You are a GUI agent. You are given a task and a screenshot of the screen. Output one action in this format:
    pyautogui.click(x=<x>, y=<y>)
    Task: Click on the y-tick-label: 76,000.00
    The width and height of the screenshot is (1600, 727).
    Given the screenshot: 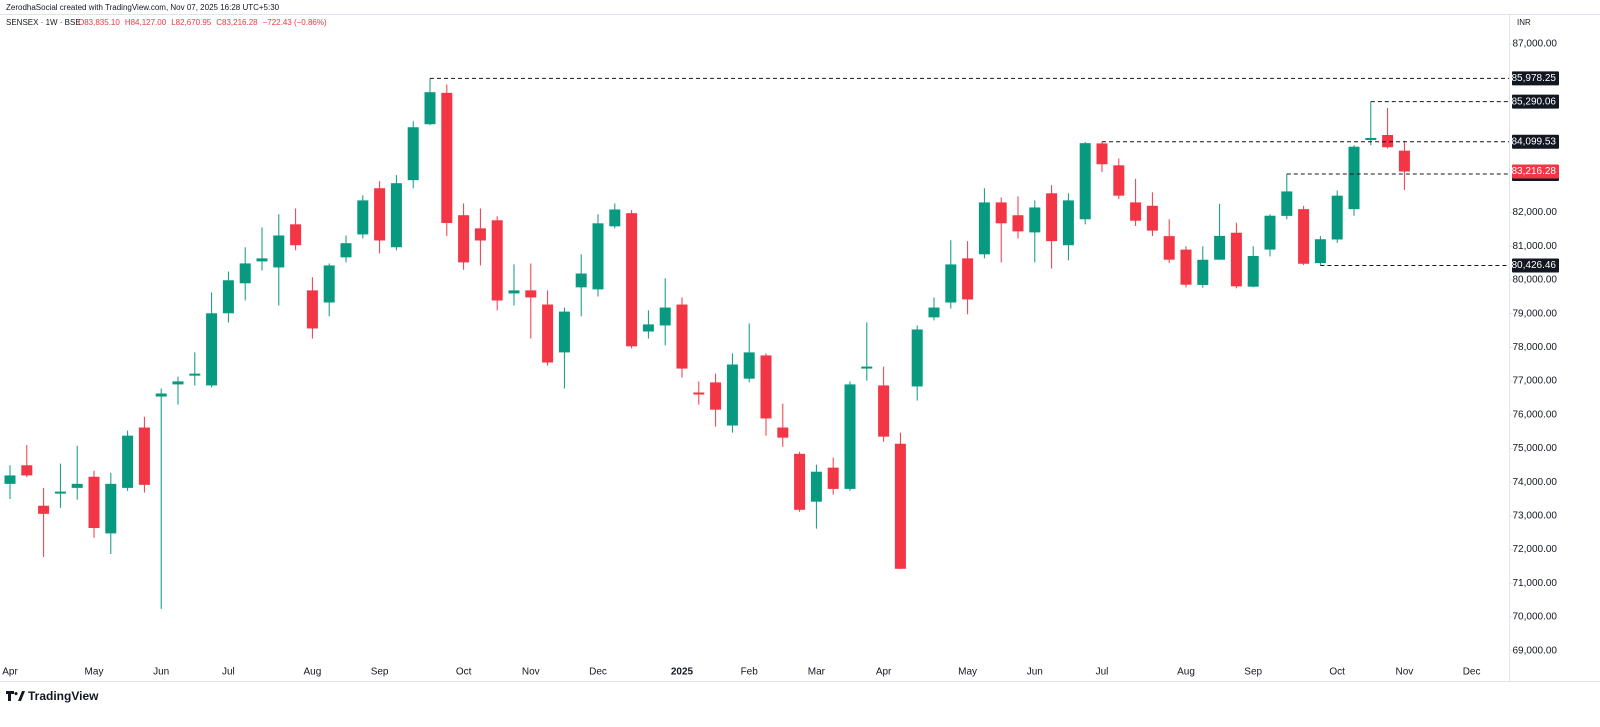 What is the action you would take?
    pyautogui.click(x=1535, y=414)
    